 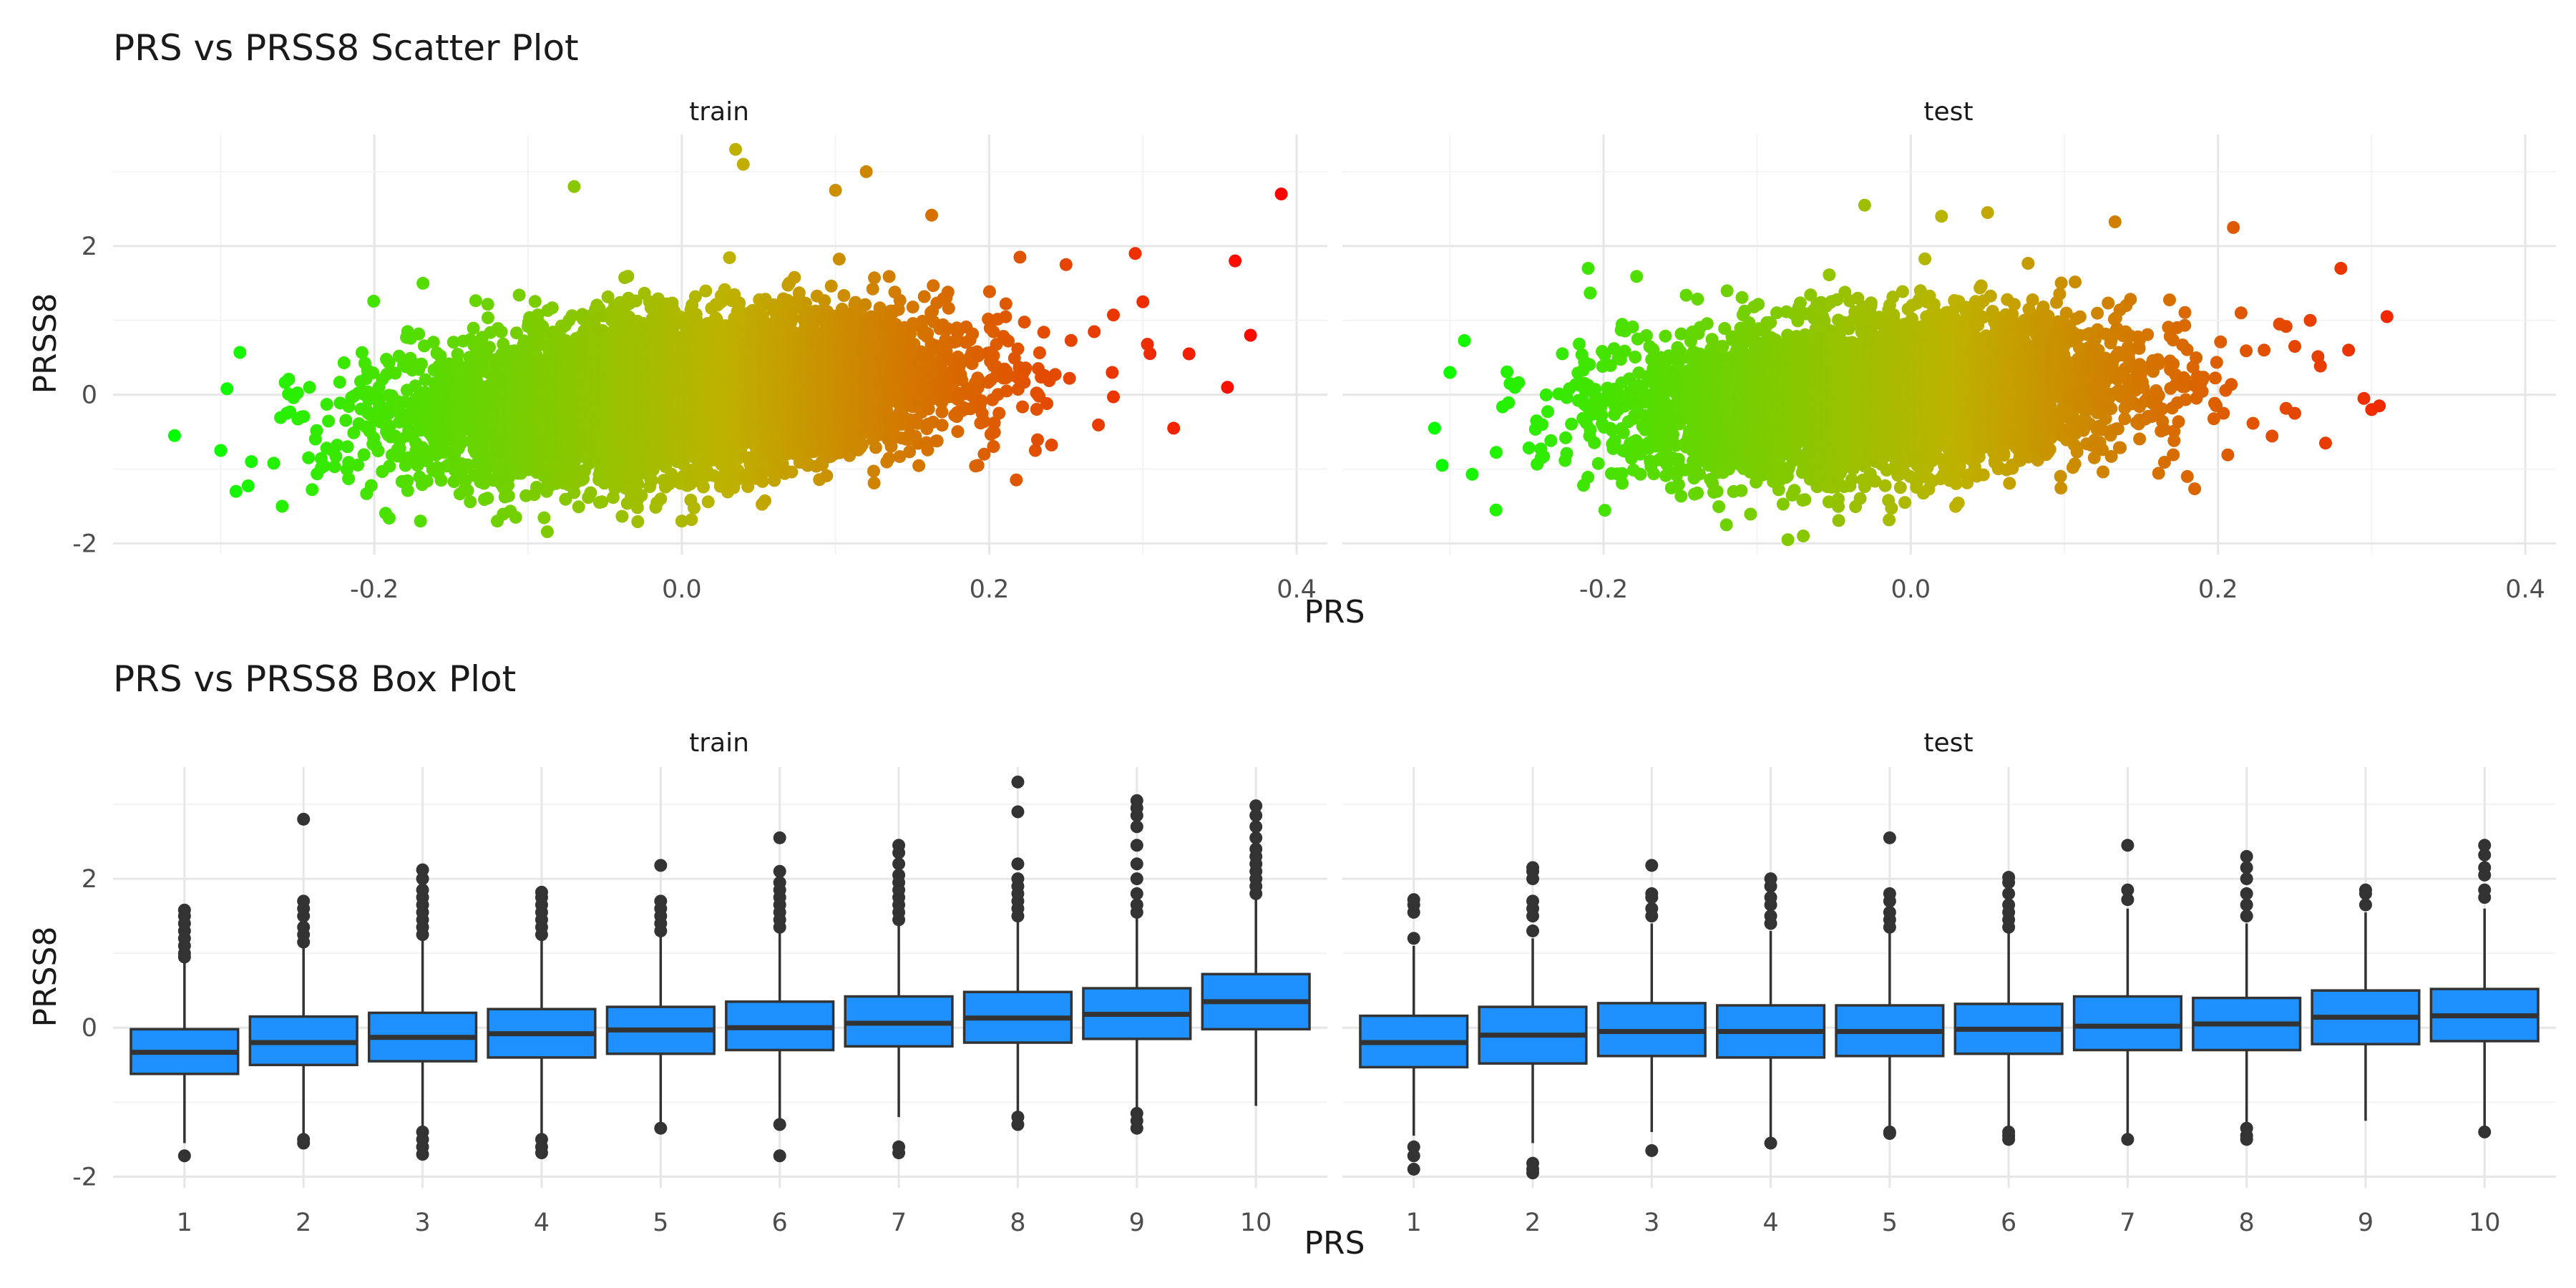 What do you see at coordinates (990, 589) in the screenshot?
I see `x-tick-label: 0.2` at bounding box center [990, 589].